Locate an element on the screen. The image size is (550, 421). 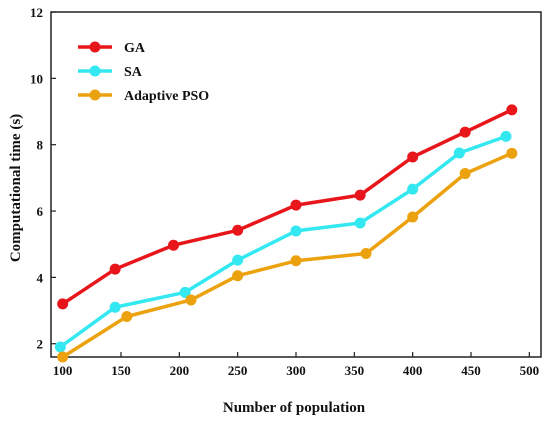
legend-label: SA is located at coordinates (133, 72).